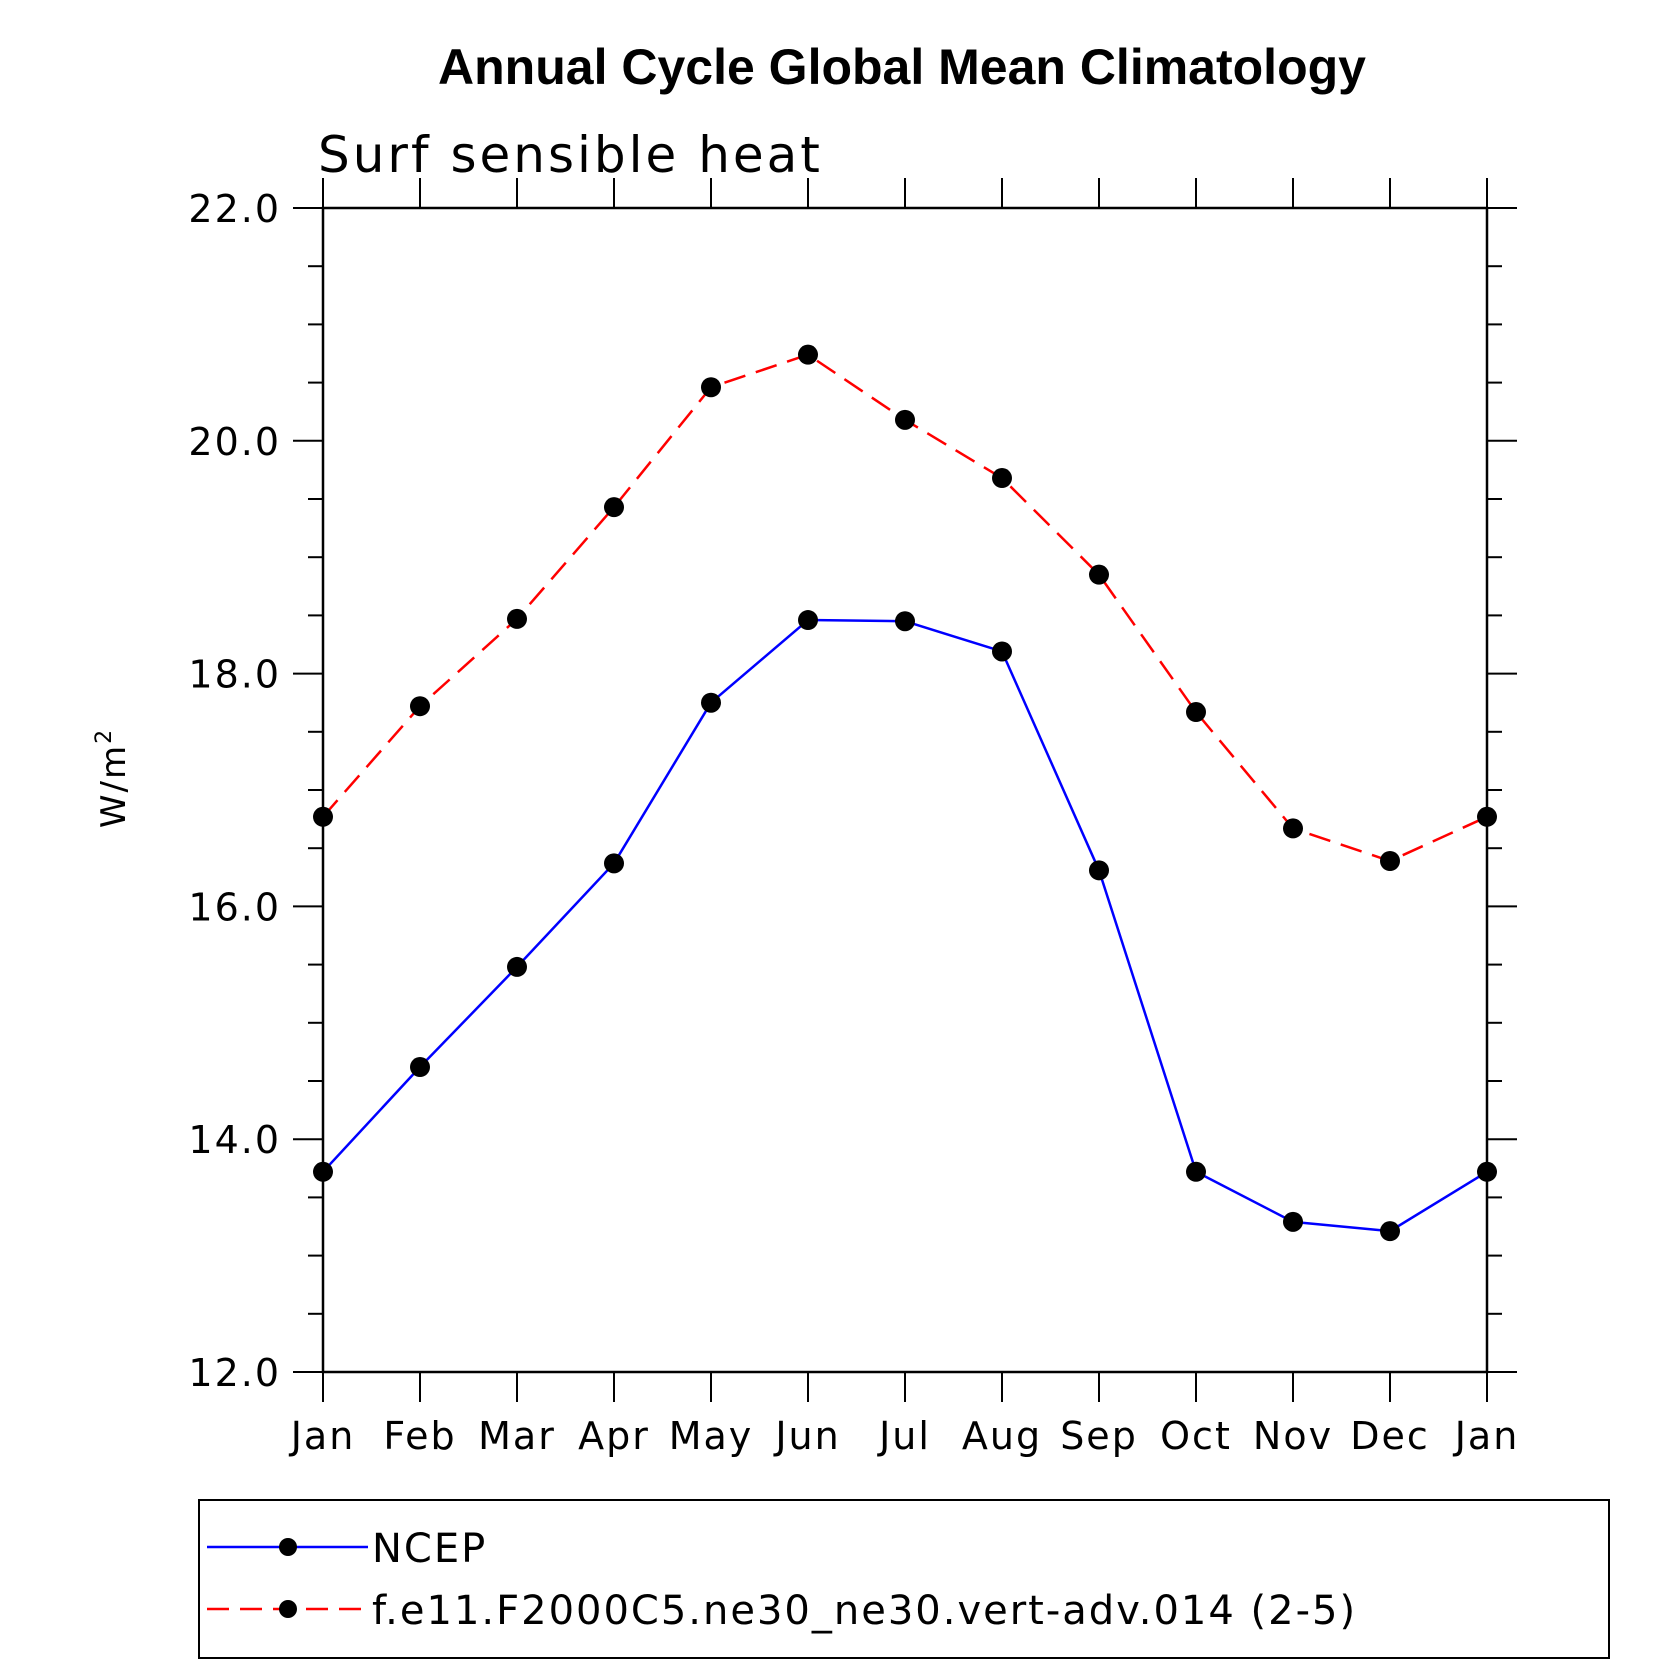 The height and width of the screenshot is (1675, 1675). What do you see at coordinates (711, 1436) in the screenshot?
I see `x-tick-label: May` at bounding box center [711, 1436].